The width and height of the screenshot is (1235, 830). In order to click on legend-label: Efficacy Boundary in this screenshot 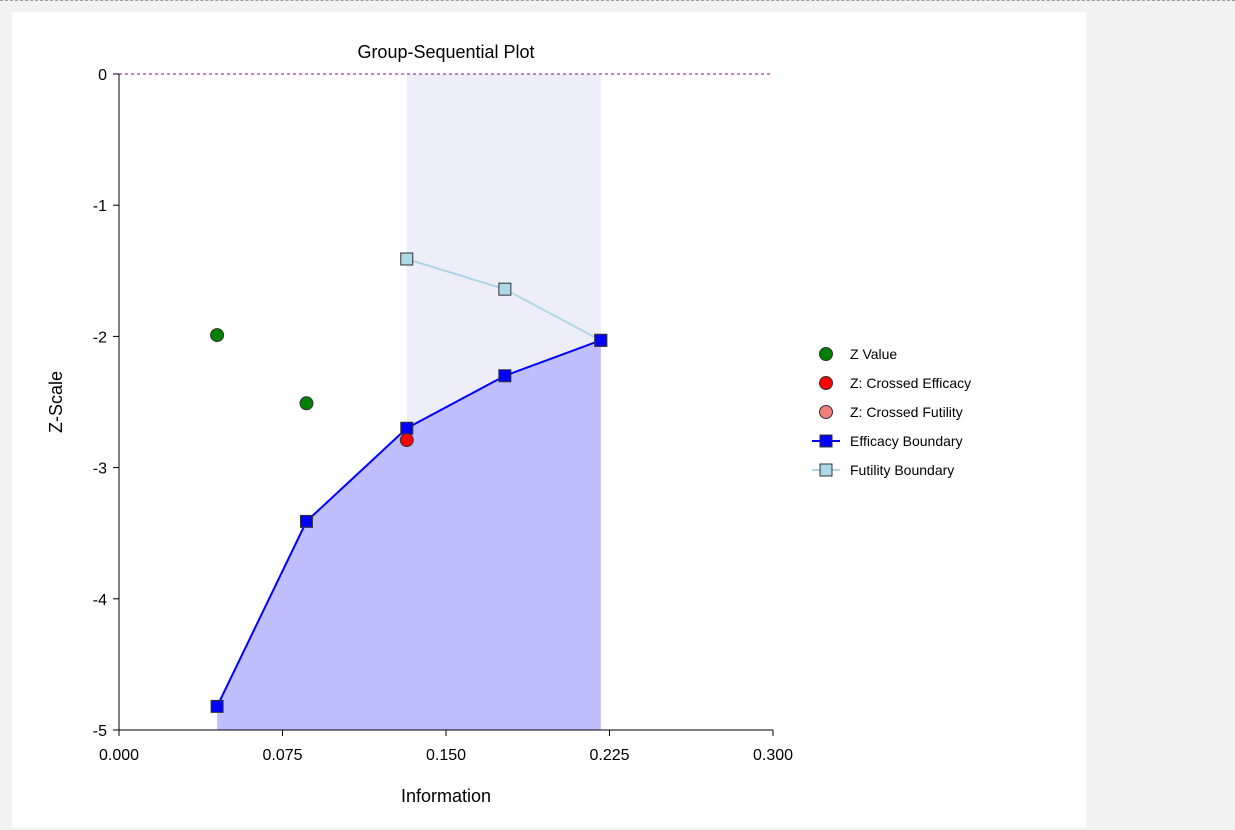, I will do `click(906, 441)`.